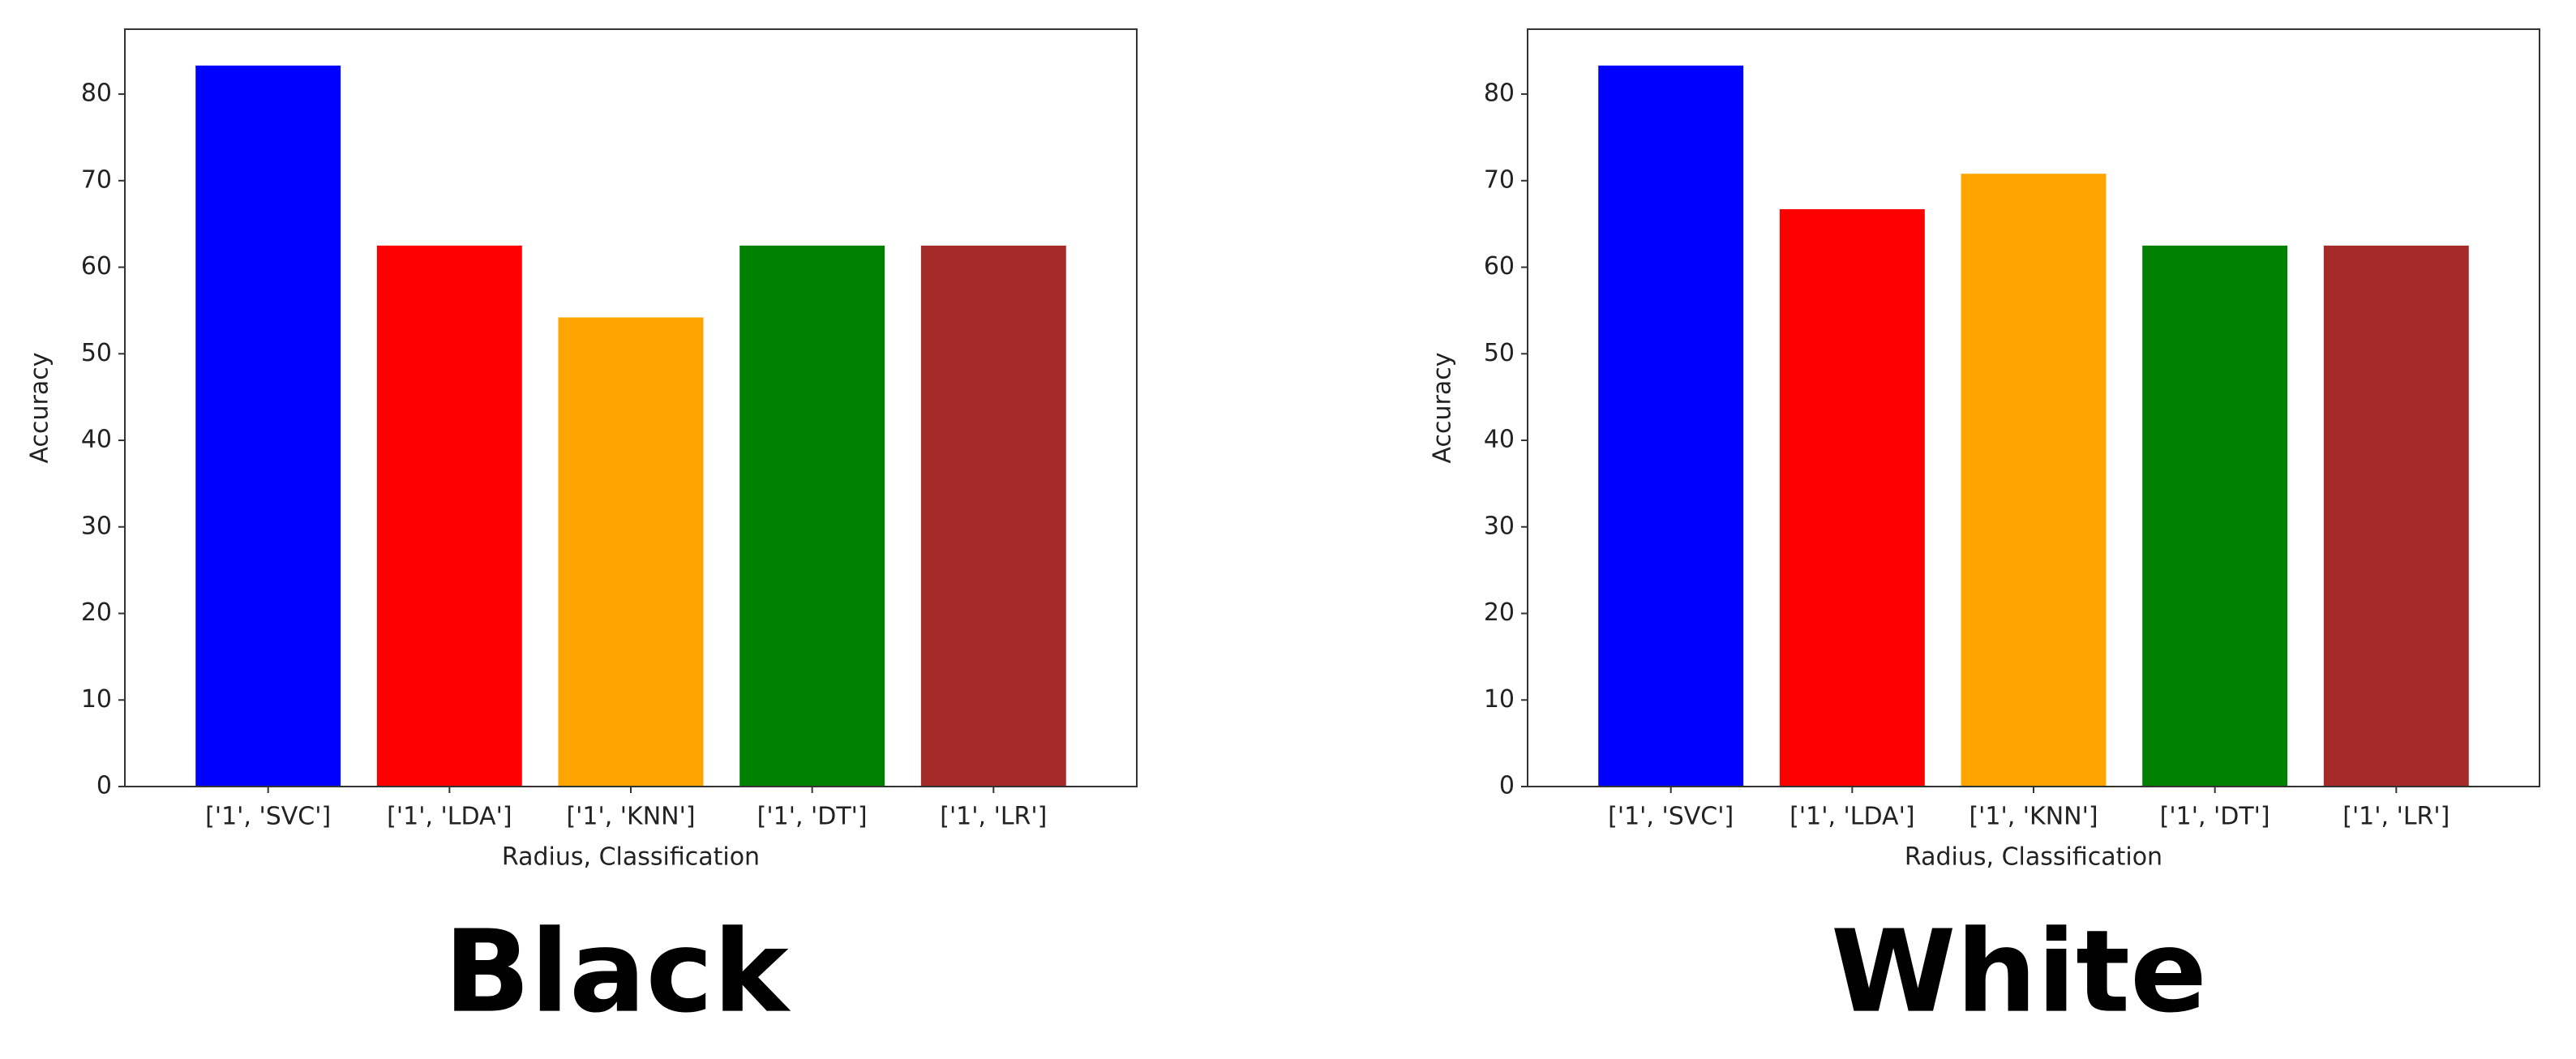 This screenshot has width=2576, height=1059. Describe the element at coordinates (617, 973) in the screenshot. I see `caption: Black` at that location.